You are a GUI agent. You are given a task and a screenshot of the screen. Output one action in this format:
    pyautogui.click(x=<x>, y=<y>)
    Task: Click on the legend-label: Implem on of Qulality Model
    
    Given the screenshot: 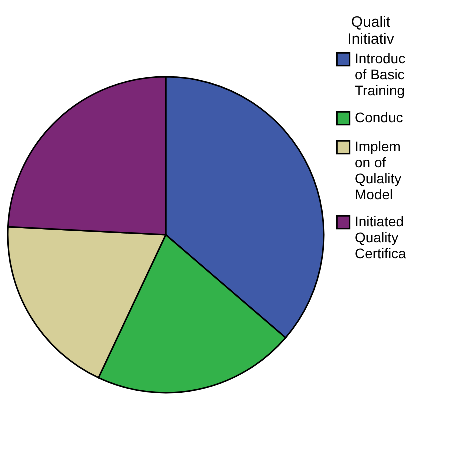 What is the action you would take?
    pyautogui.click(x=378, y=170)
    